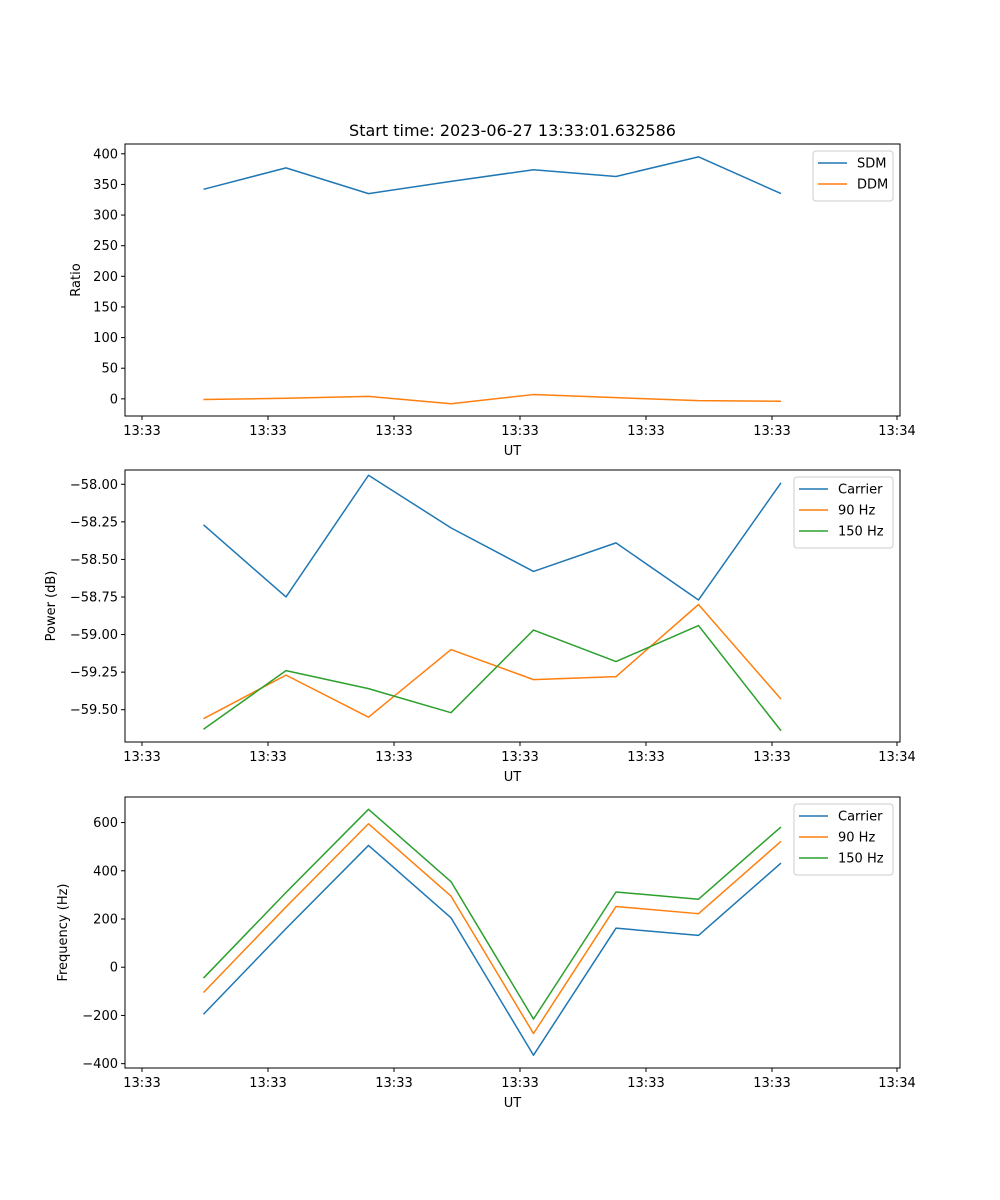  What do you see at coordinates (492, 399) in the screenshot?
I see `series-line-ddm` at bounding box center [492, 399].